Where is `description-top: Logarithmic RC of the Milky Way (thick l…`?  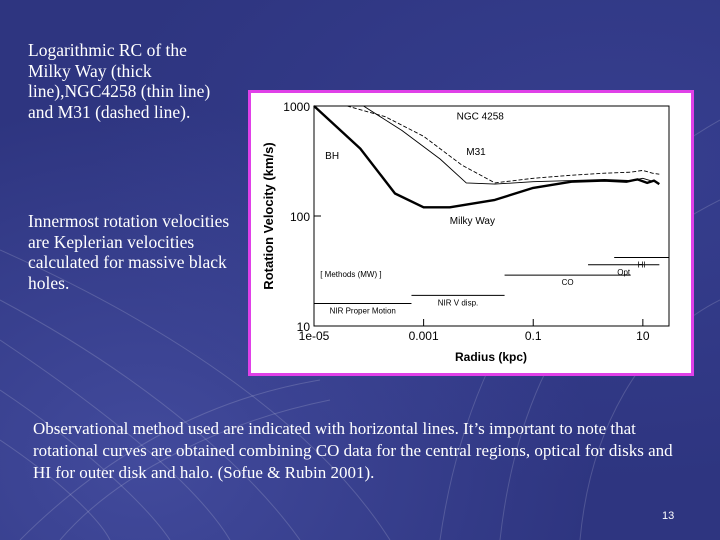
description-top: Logarithmic RC of the Milky Way (thick l… is located at coordinates (119, 81).